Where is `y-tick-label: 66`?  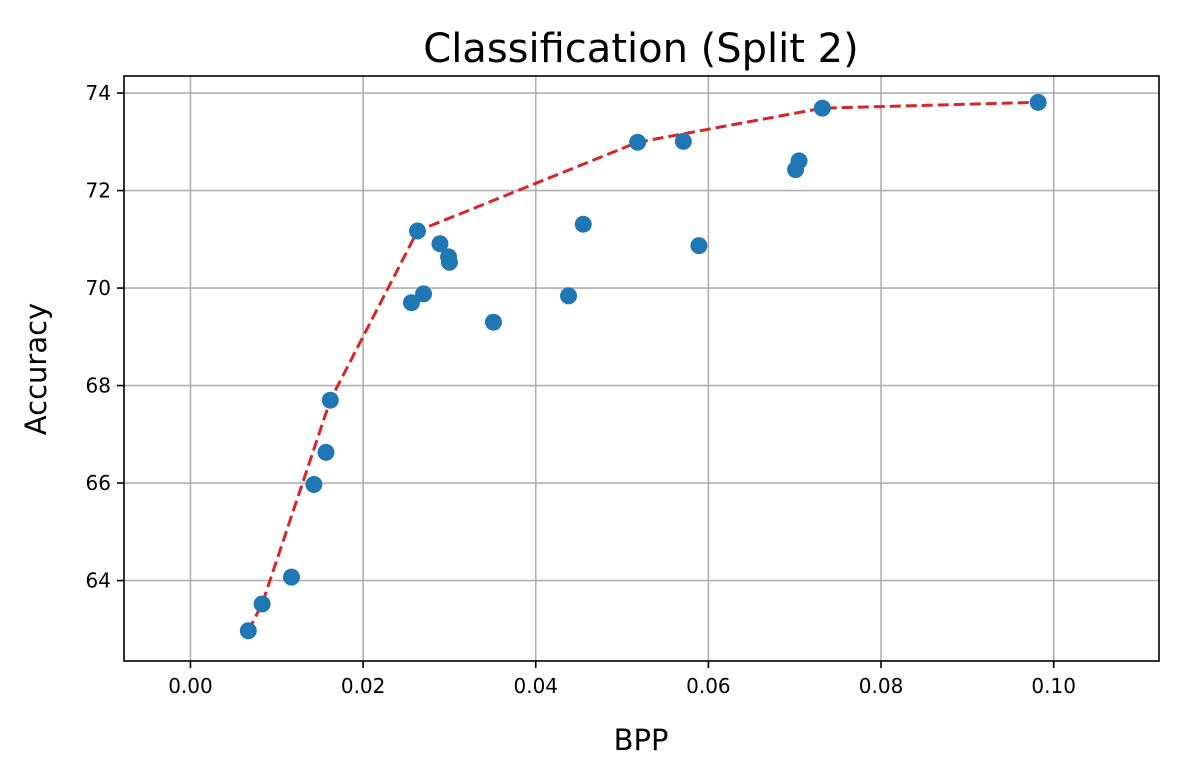
y-tick-label: 66 is located at coordinates (98, 483).